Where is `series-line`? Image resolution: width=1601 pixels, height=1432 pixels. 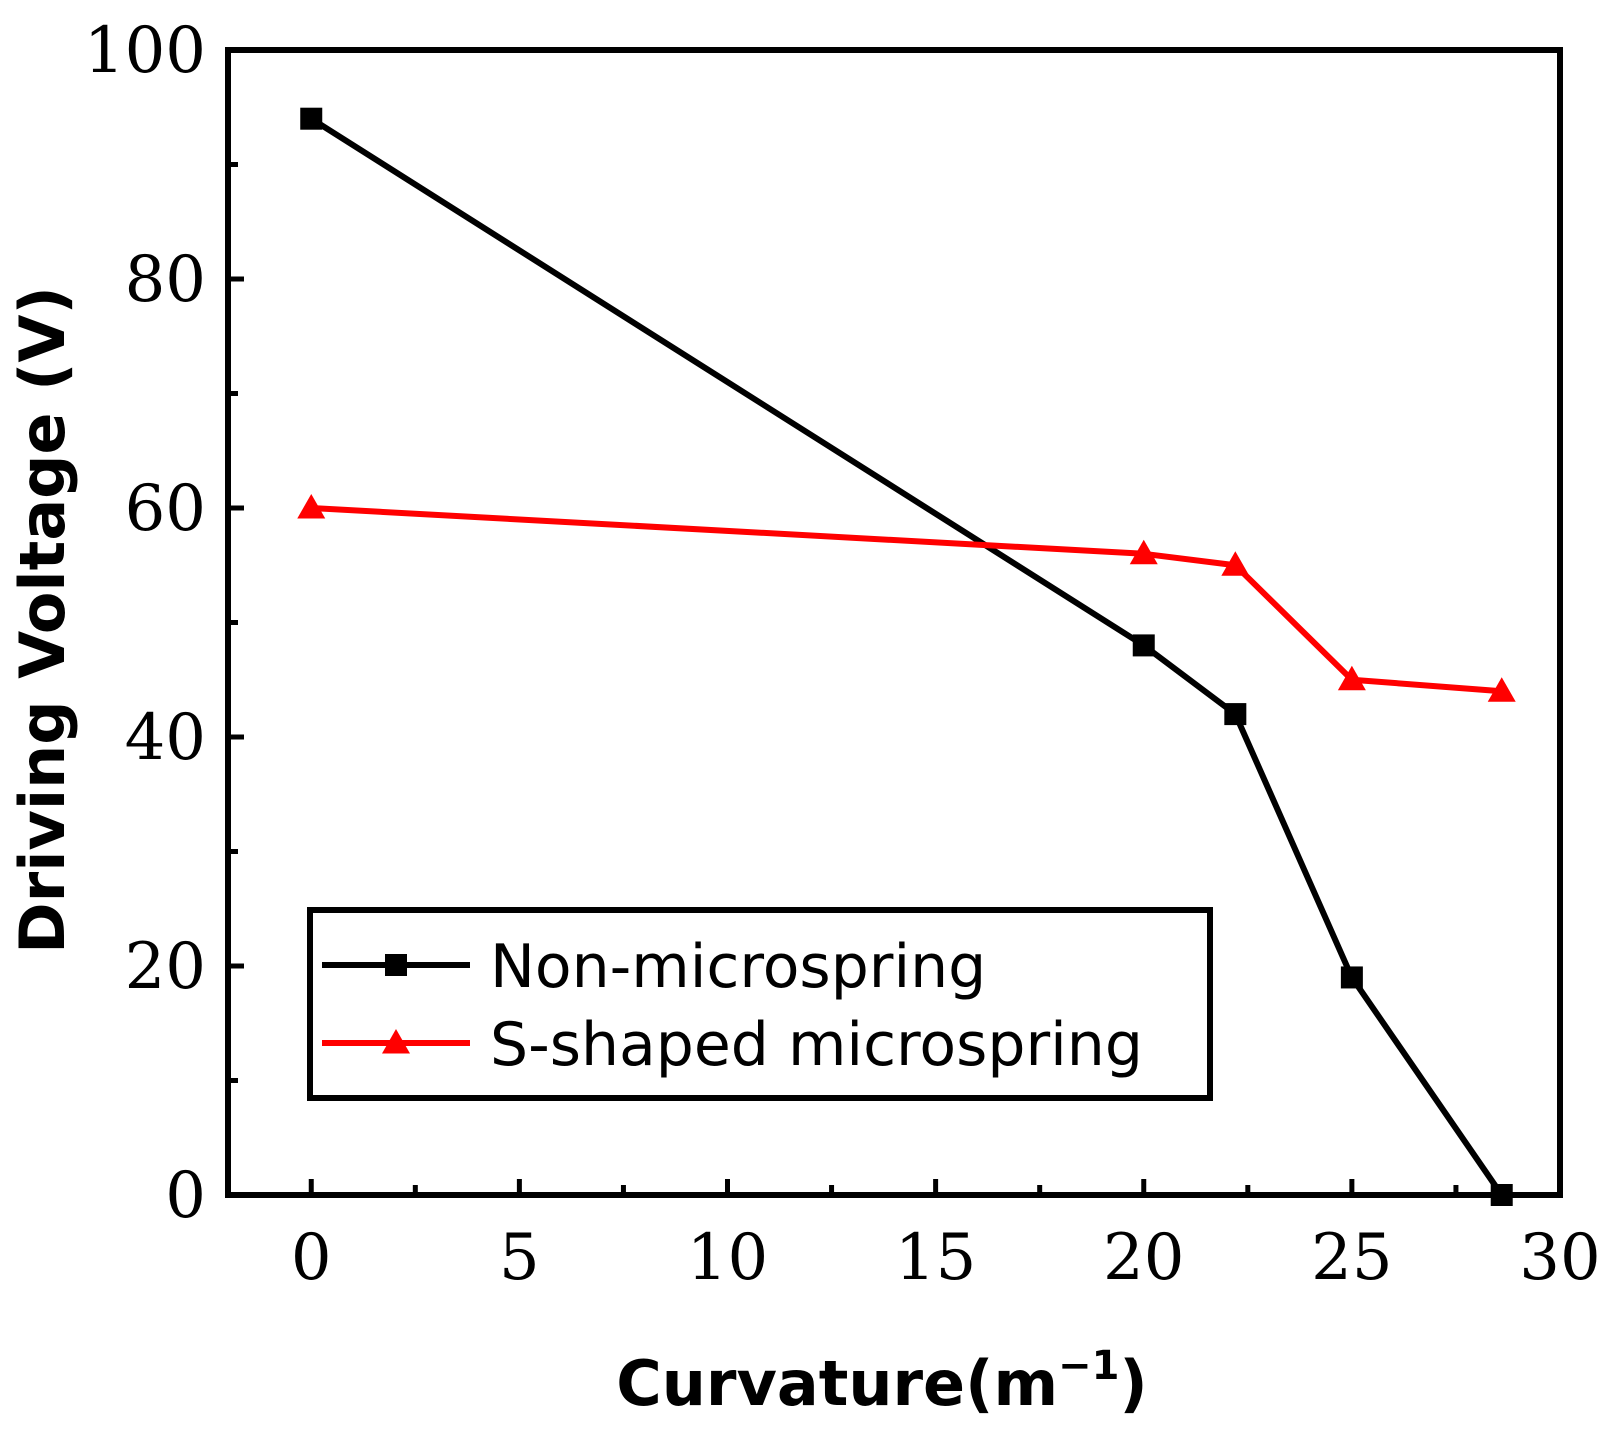
series-line is located at coordinates (906, 600).